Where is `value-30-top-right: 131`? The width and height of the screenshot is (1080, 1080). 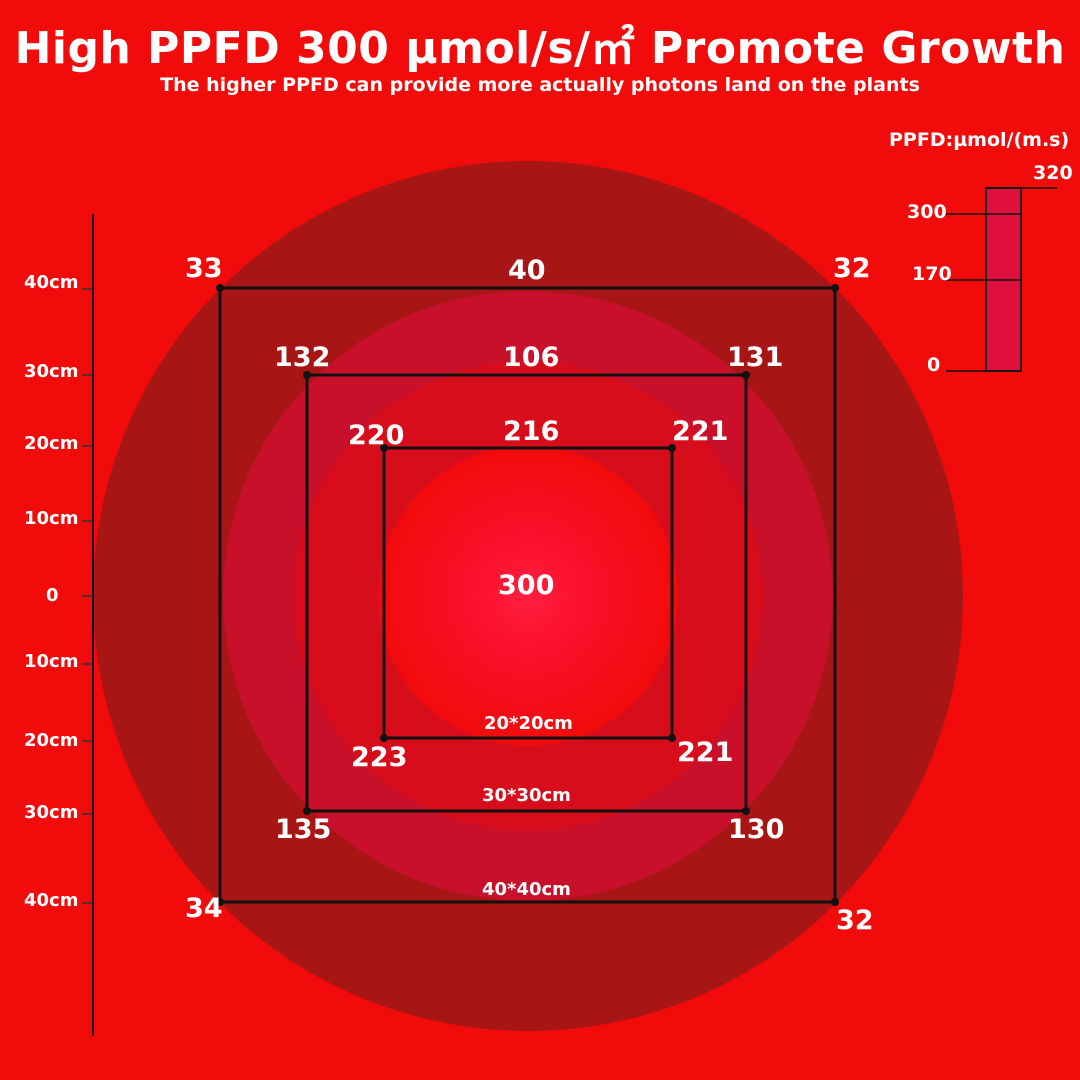
value-30-top-right: 131 is located at coordinates (755, 357).